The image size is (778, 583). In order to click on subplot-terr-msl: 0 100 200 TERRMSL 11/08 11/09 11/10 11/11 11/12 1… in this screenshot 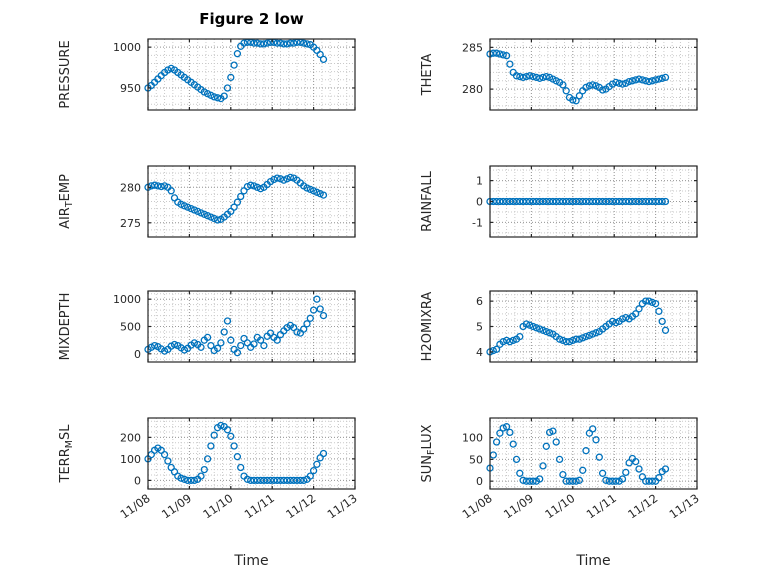, I will do `click(209, 493)`.